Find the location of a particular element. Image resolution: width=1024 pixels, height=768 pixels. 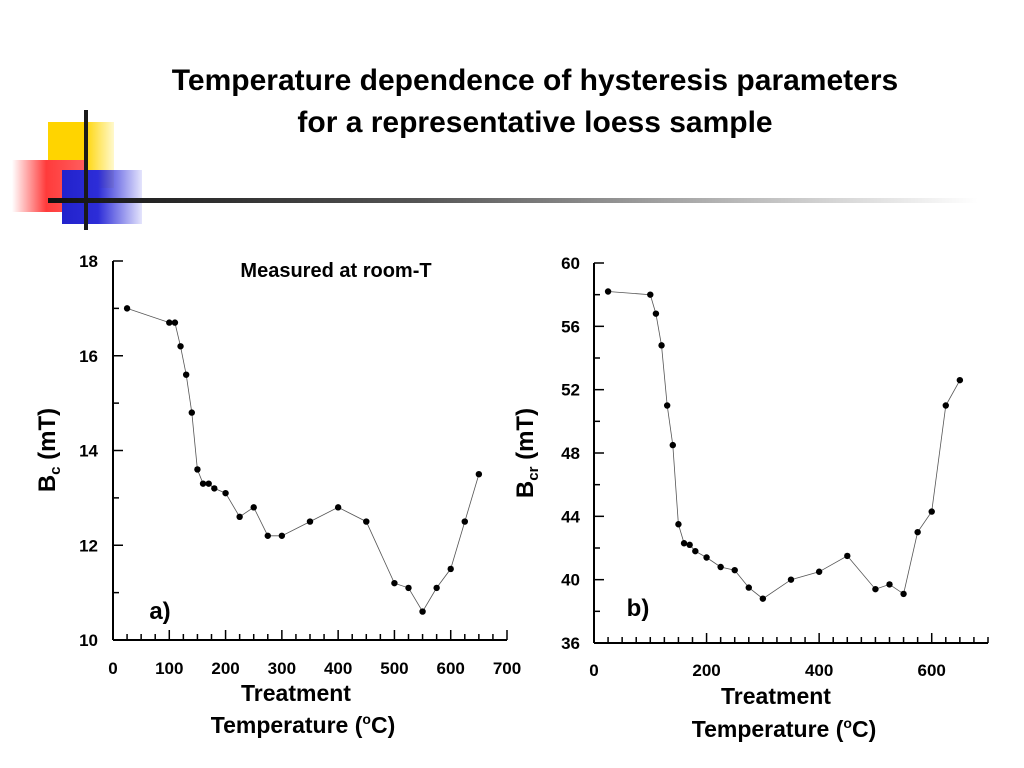

chart-b-series-line is located at coordinates (784, 445).